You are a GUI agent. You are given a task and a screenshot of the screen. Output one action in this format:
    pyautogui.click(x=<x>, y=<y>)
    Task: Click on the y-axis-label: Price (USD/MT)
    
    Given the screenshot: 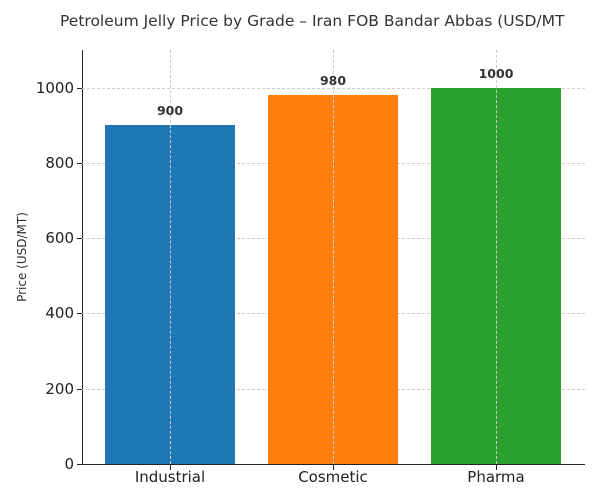 What is the action you would take?
    pyautogui.click(x=22, y=257)
    